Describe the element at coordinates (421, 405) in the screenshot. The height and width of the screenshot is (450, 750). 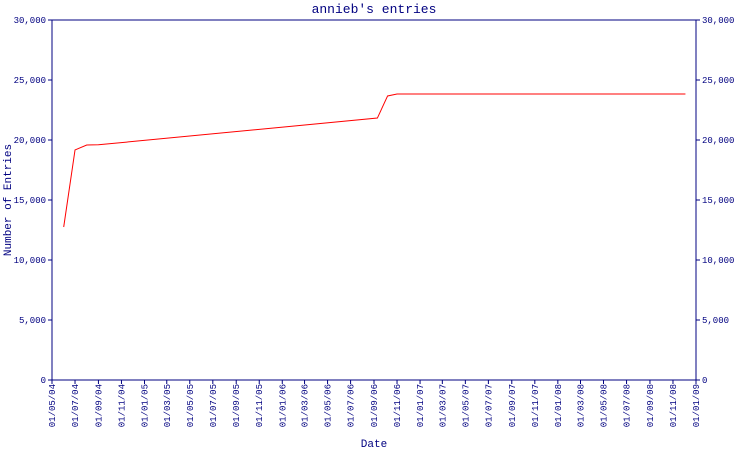
I see `x-tick-label: 01/01/07` at that location.